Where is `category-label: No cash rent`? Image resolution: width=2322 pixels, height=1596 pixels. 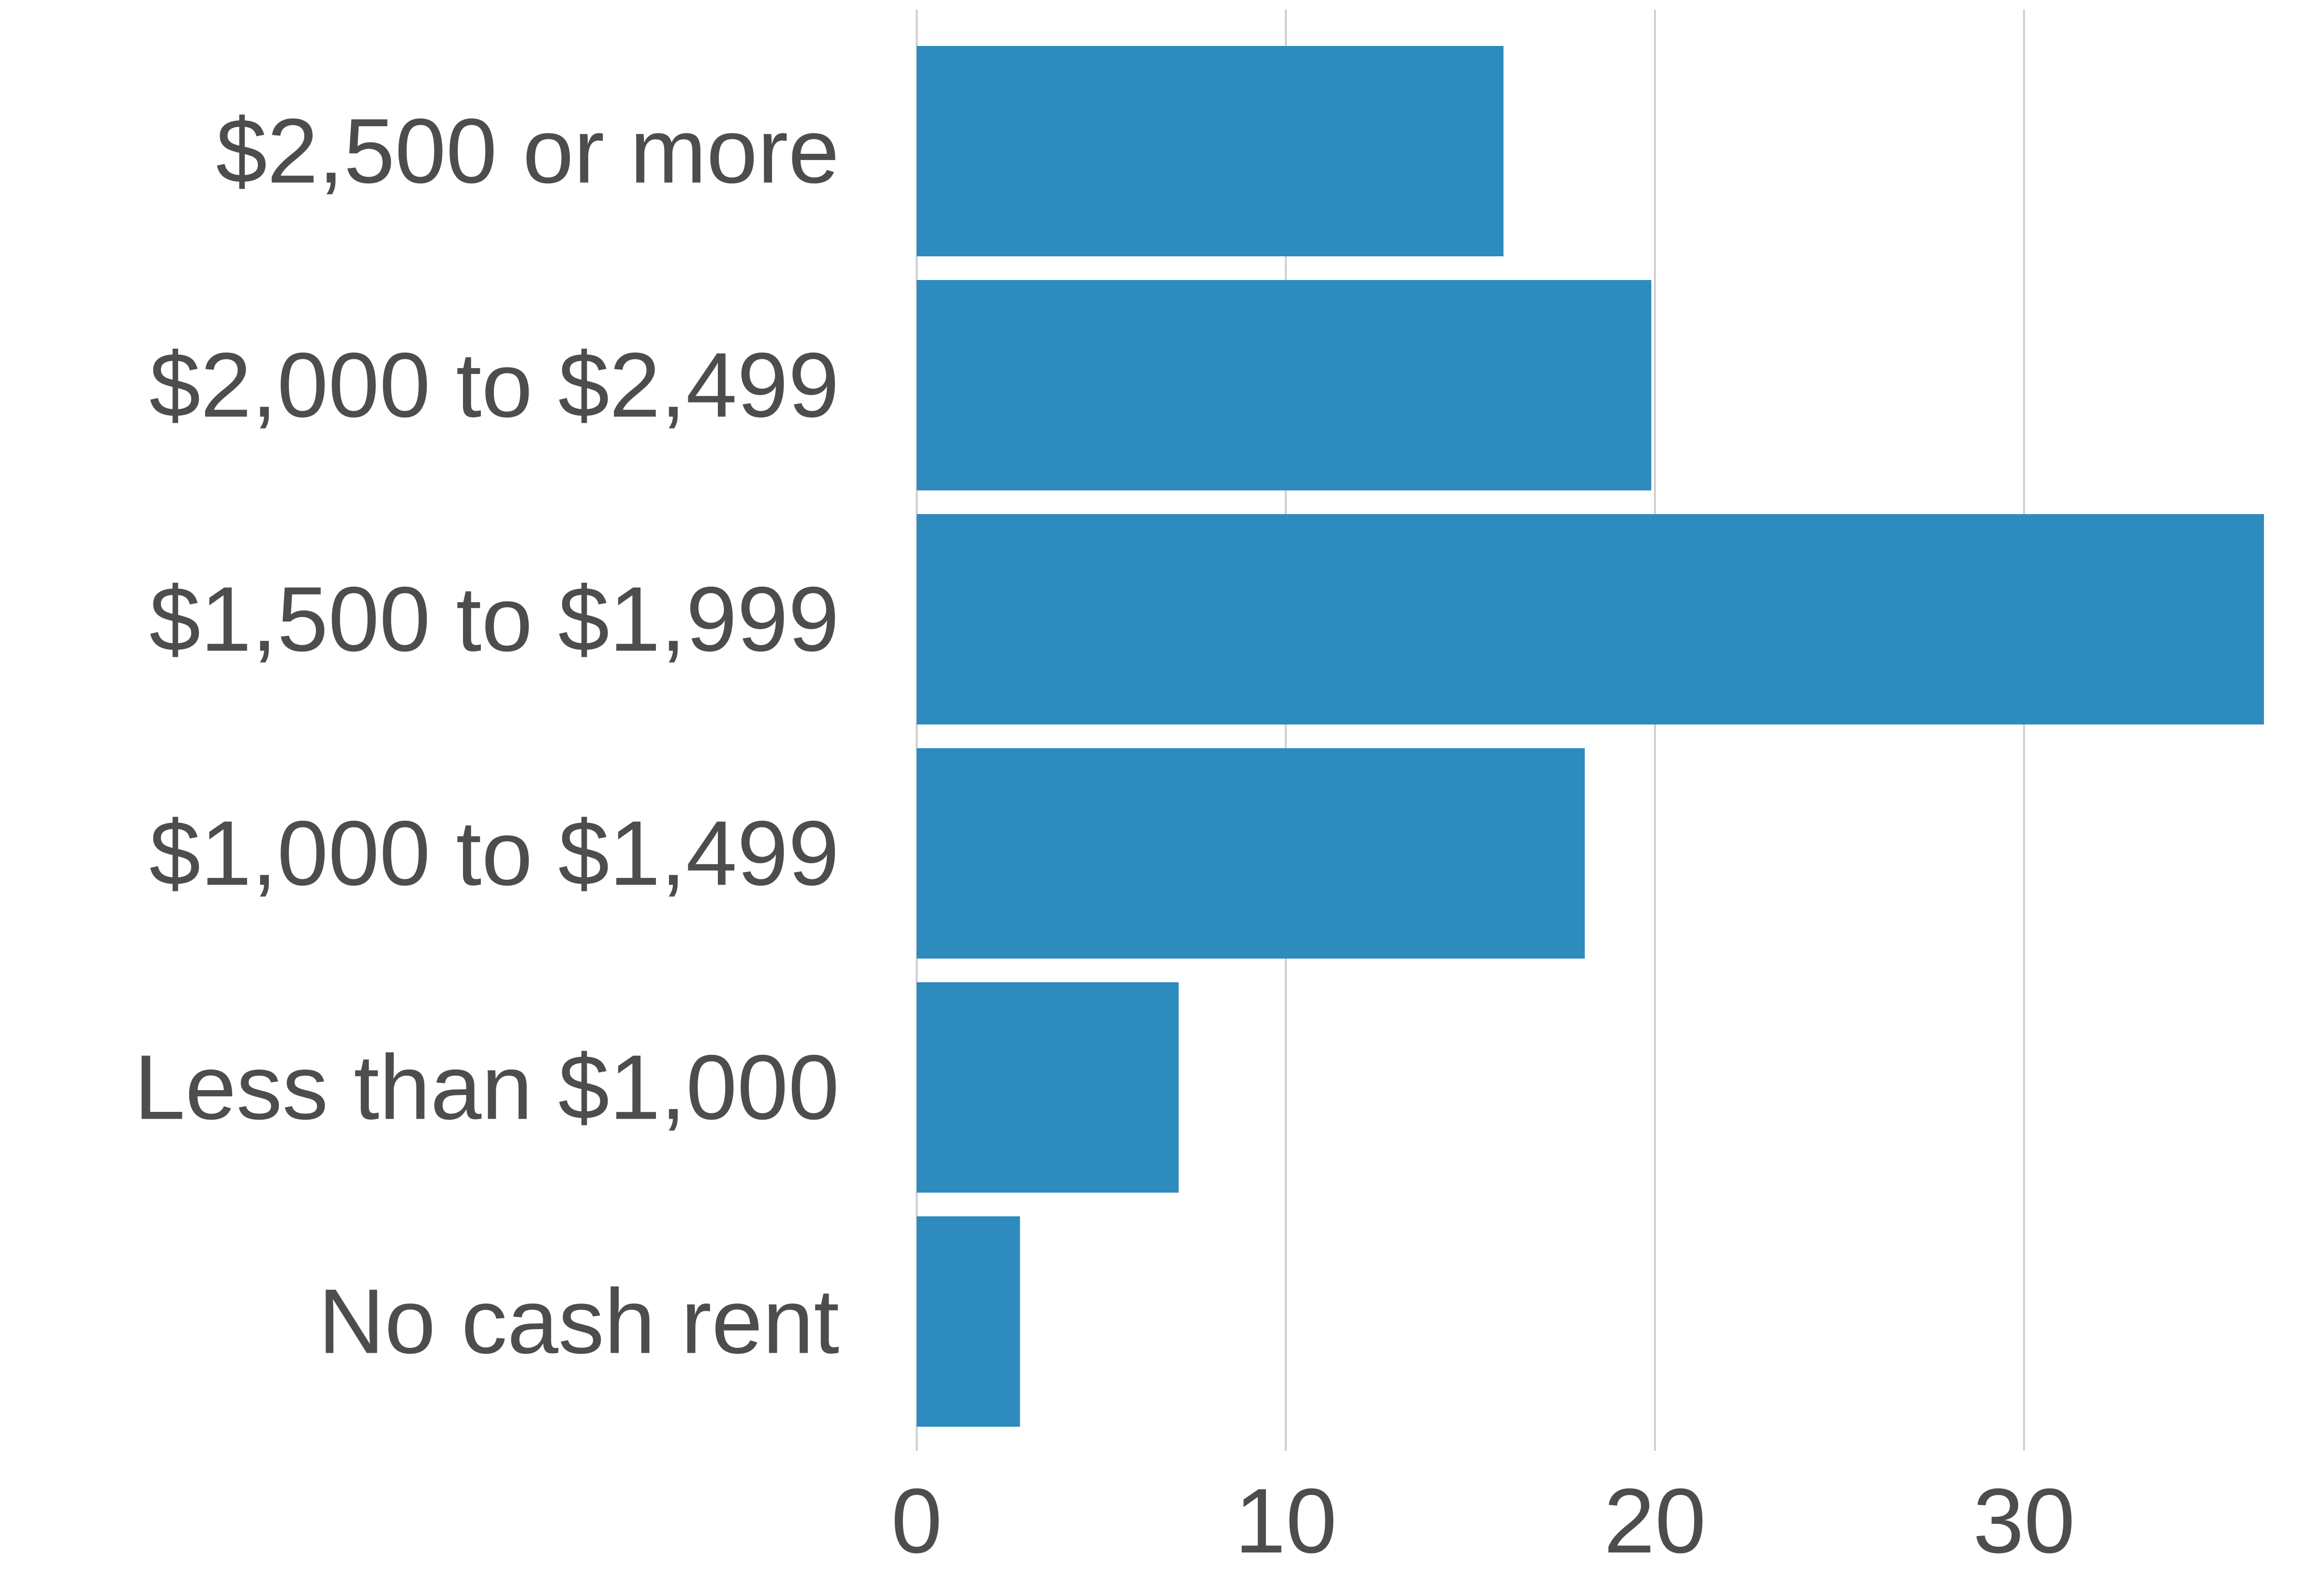 category-label: No cash rent is located at coordinates (578, 1322).